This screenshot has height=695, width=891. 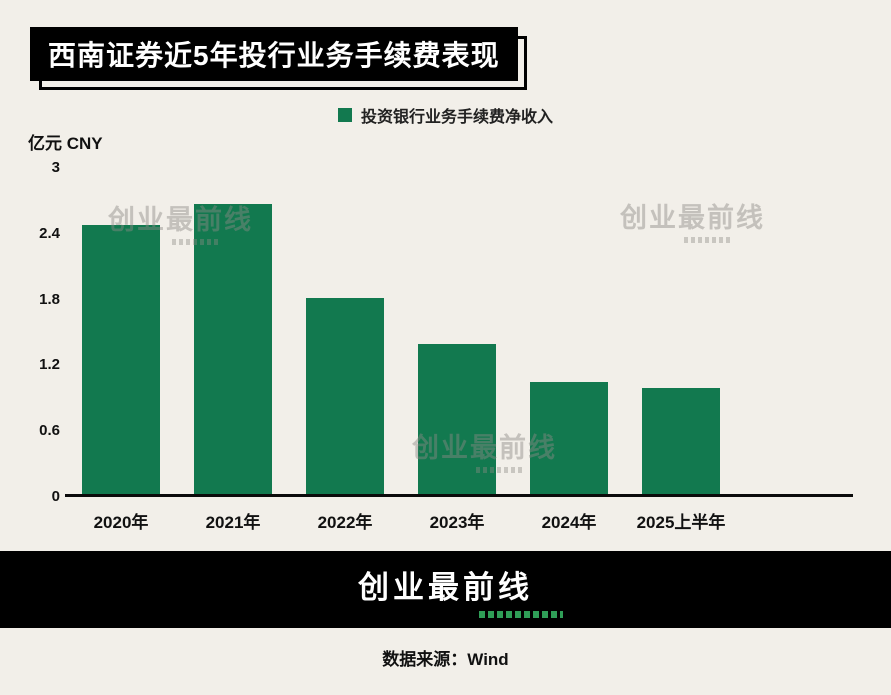 What do you see at coordinates (121, 359) in the screenshot?
I see `bar-2020年` at bounding box center [121, 359].